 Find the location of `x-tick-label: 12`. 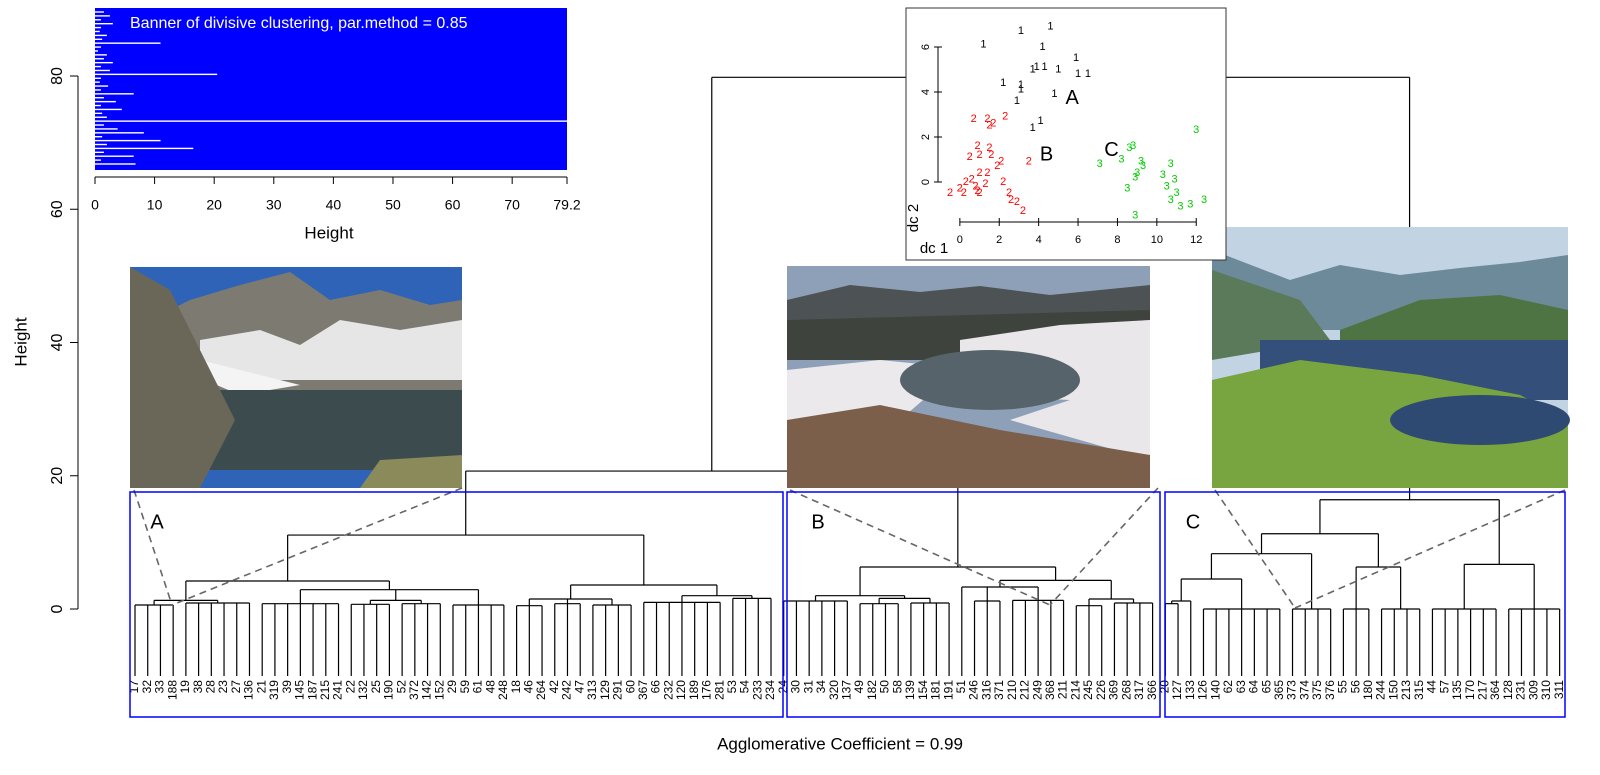

x-tick-label: 12 is located at coordinates (1196, 240).